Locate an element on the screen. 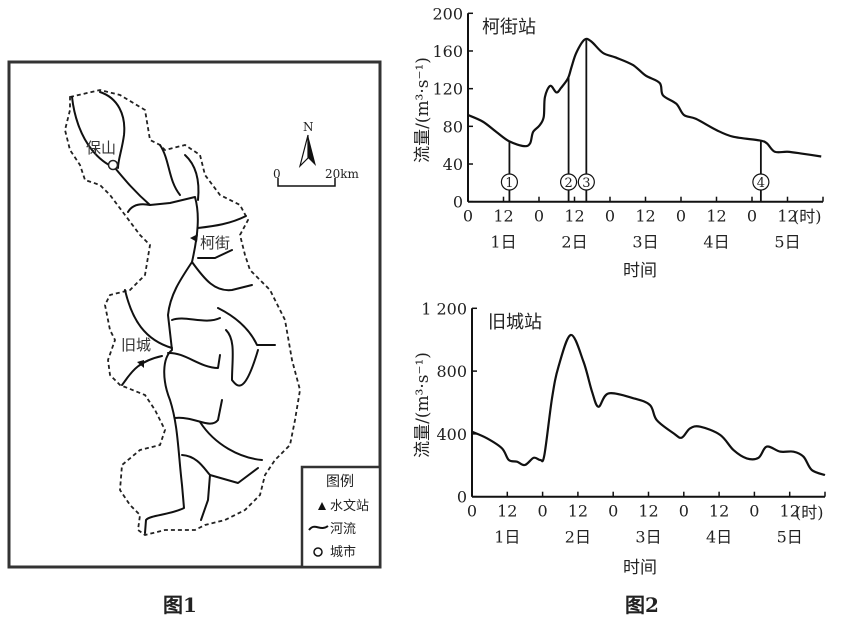 This screenshot has width=852, height=623. marker-label: 3 is located at coordinates (586, 183).